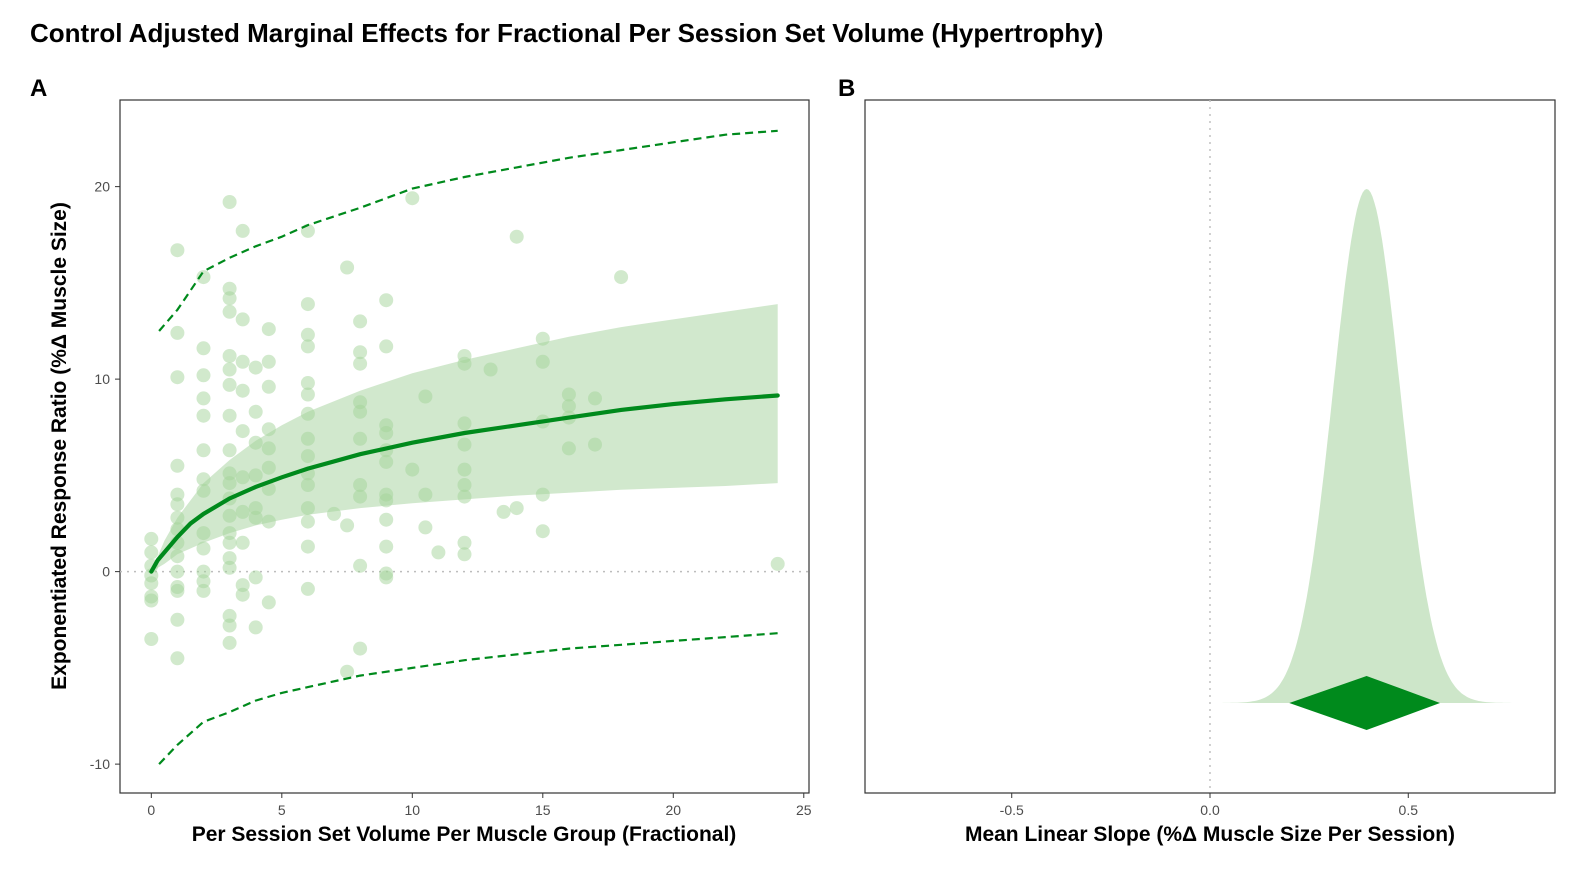 The image size is (1590, 880). I want to click on panel-b-tag: B, so click(846, 88).